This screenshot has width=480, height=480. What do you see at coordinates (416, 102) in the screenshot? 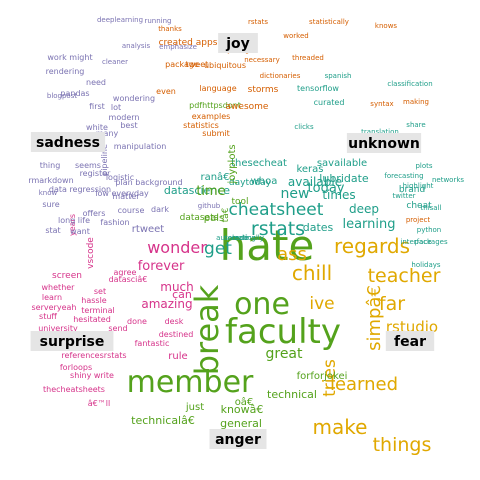
I see `word-joy: making` at bounding box center [416, 102].